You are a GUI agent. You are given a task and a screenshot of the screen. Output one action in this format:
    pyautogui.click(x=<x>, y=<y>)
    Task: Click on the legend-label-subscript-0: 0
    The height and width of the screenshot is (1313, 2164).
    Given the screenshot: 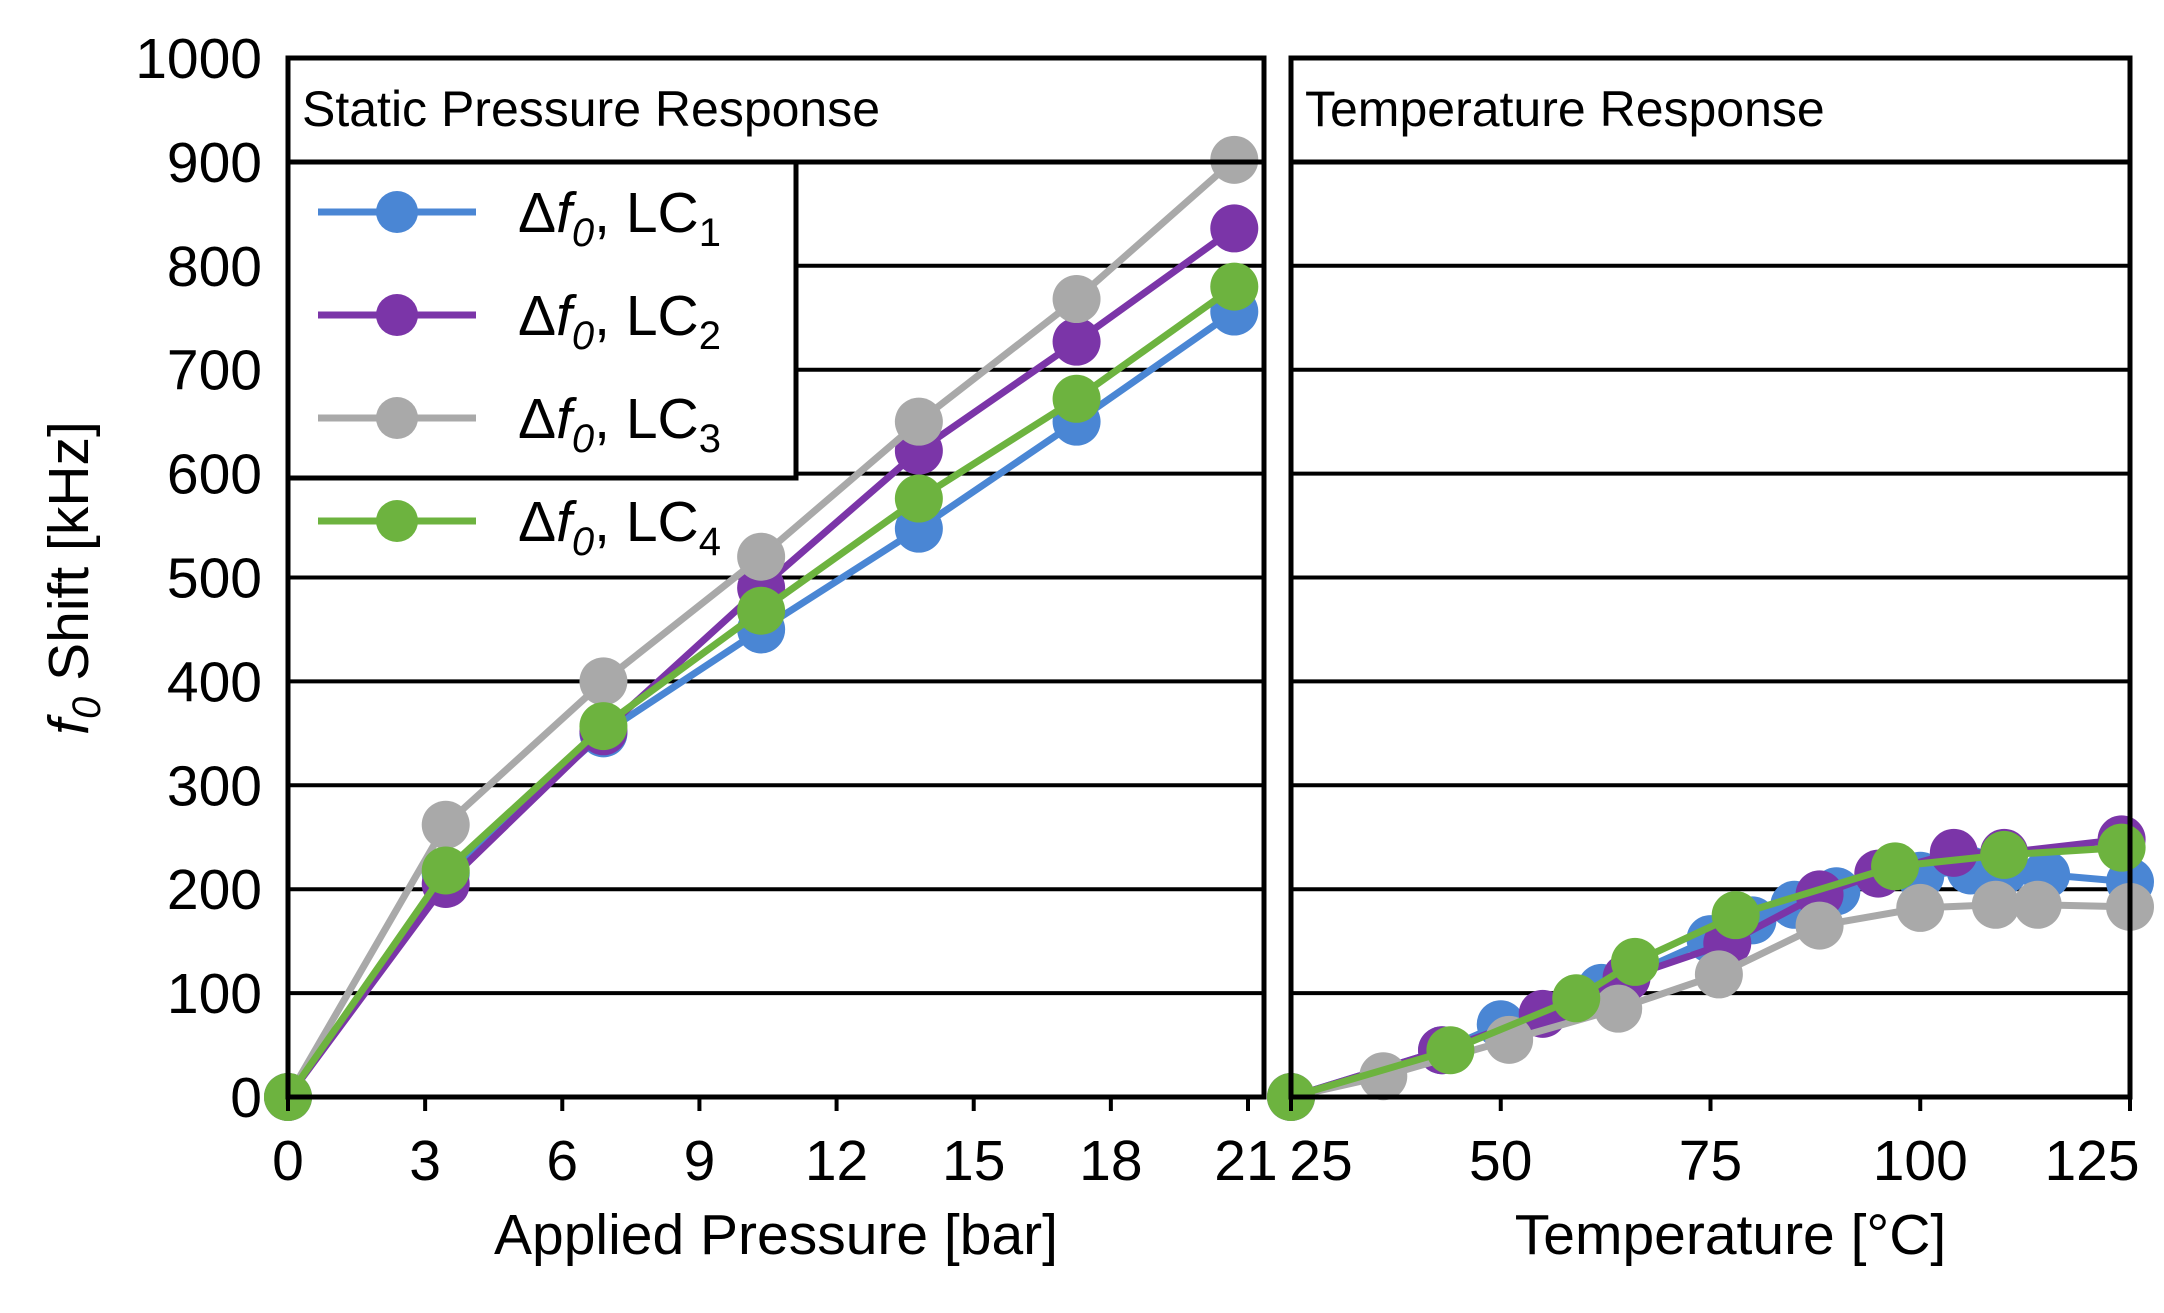 What is the action you would take?
    pyautogui.click(x=583, y=233)
    